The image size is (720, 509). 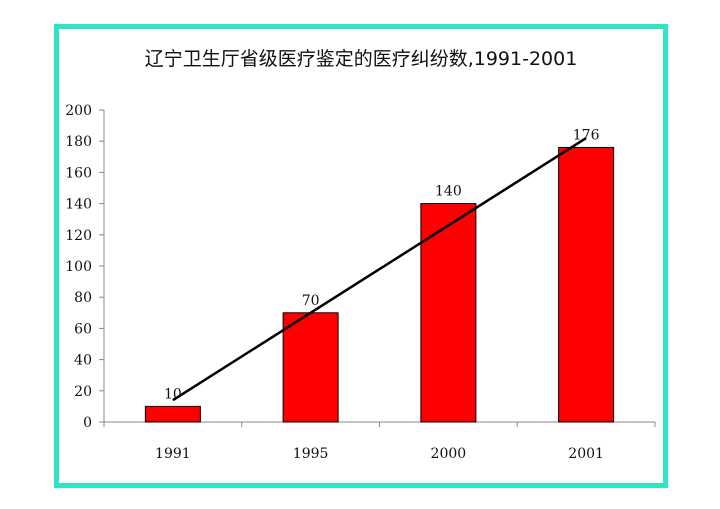 What do you see at coordinates (78, 111) in the screenshot?
I see `y-tick-label: 200` at bounding box center [78, 111].